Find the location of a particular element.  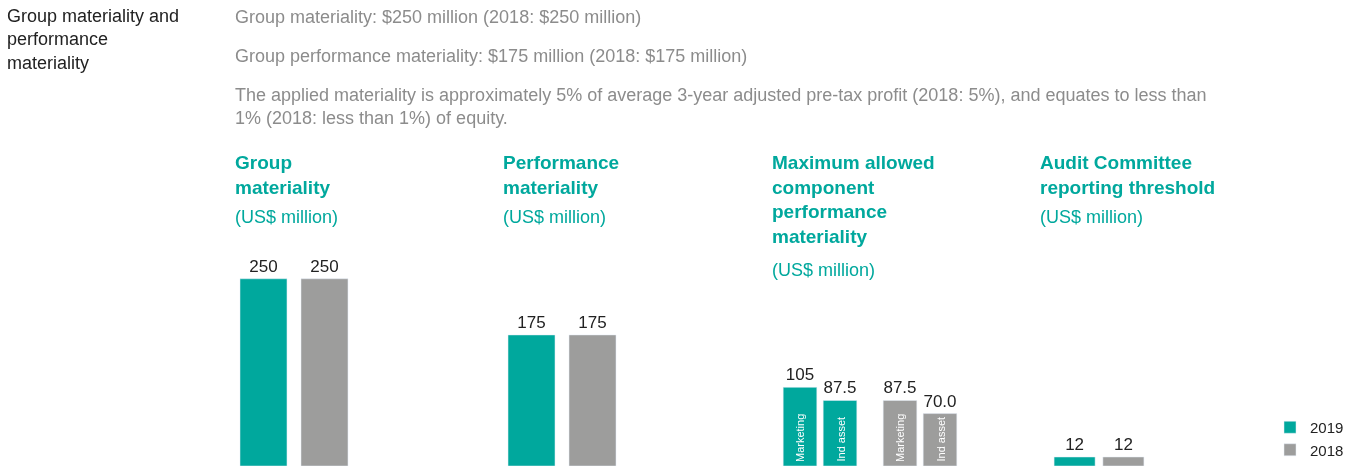

legend-label: 2019 is located at coordinates (1327, 428).